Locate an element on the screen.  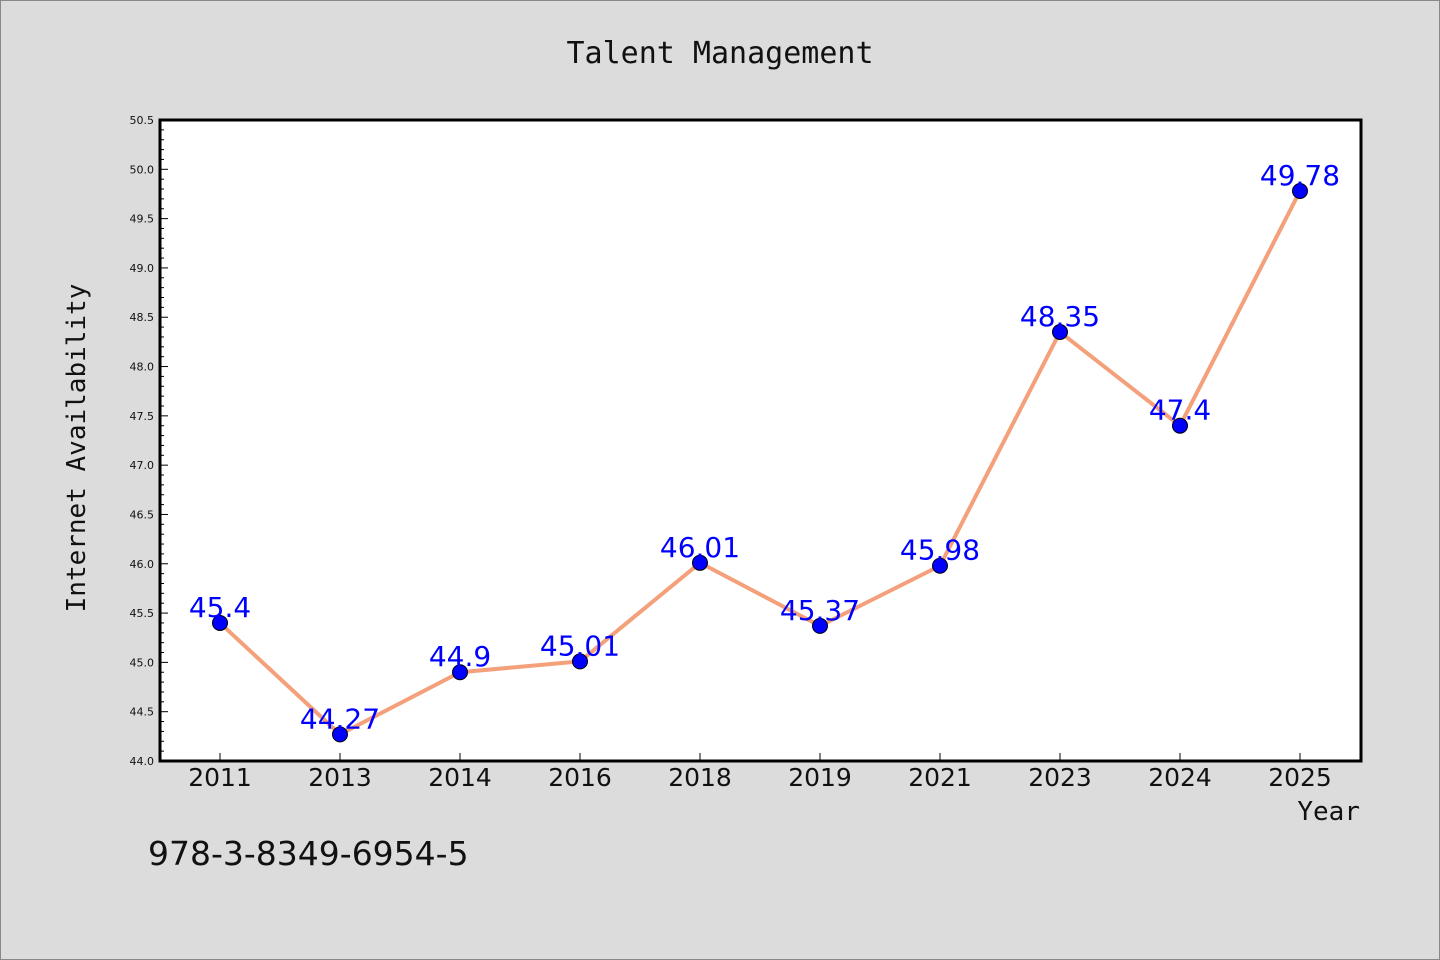
data-label: 44.27 is located at coordinates (340, 718).